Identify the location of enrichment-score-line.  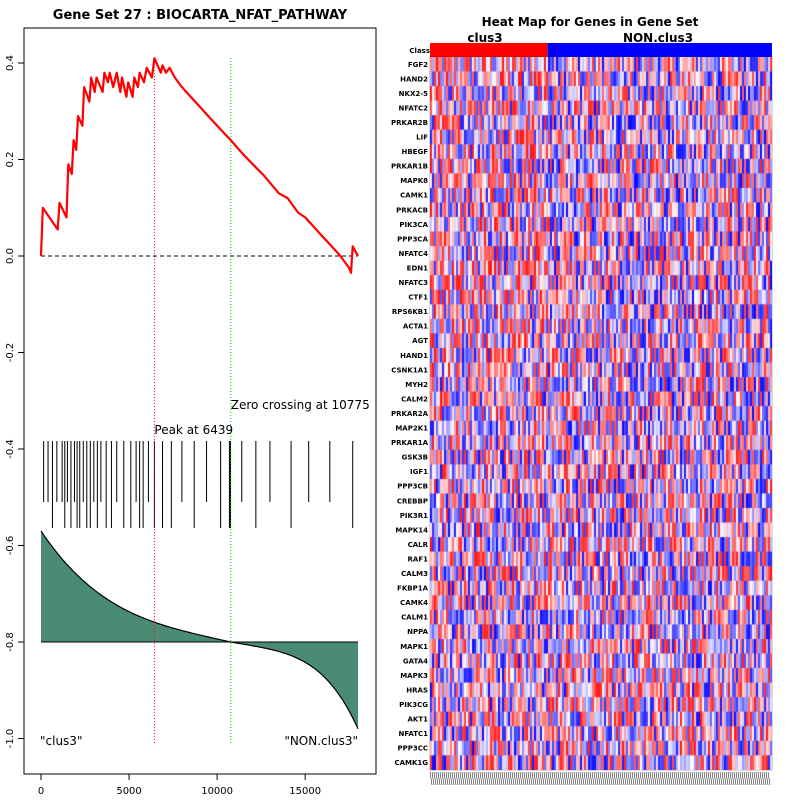
(199, 165).